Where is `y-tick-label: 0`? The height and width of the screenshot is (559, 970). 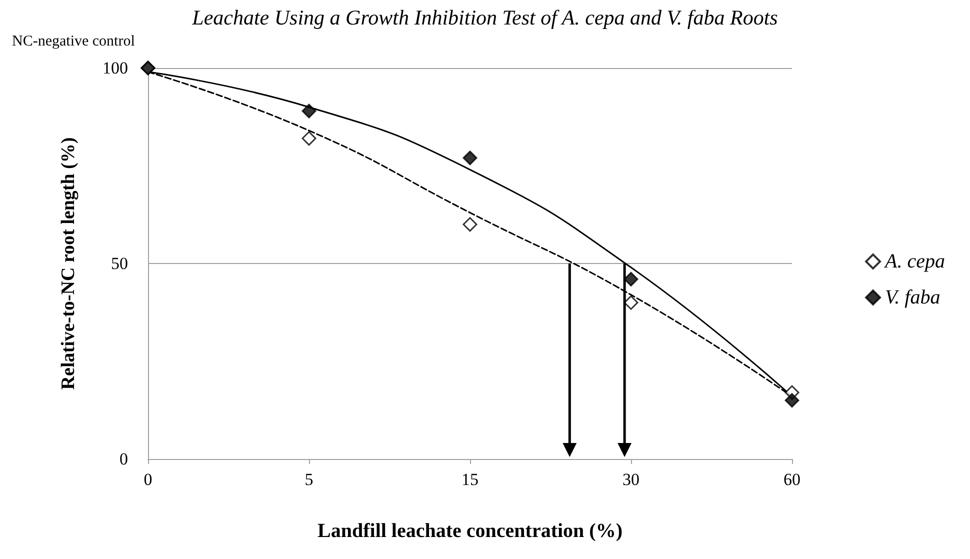
y-tick-label: 0 is located at coordinates (124, 459).